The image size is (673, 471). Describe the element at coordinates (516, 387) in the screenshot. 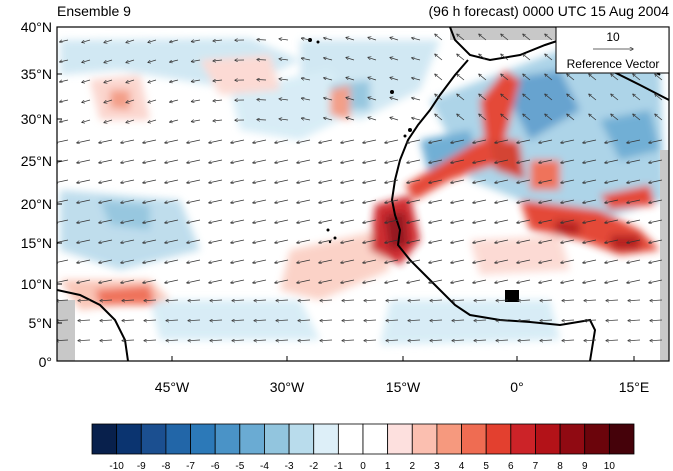

I see `lon-tick-label: 0°` at that location.